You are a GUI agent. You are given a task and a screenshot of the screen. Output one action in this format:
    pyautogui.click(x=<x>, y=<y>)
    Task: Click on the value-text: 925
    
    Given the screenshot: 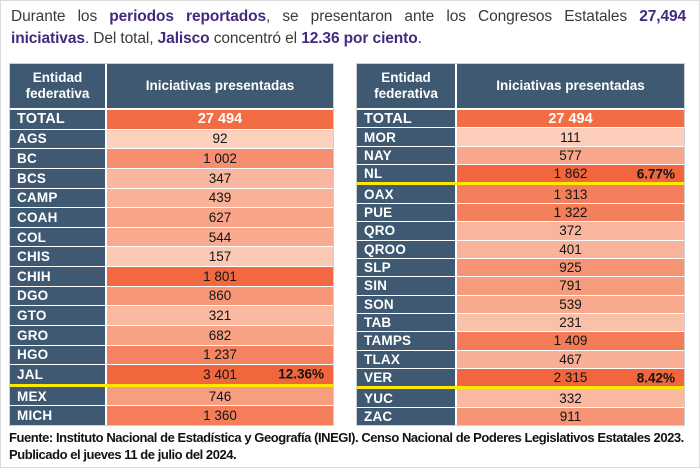 What is the action you would take?
    pyautogui.click(x=570, y=268)
    